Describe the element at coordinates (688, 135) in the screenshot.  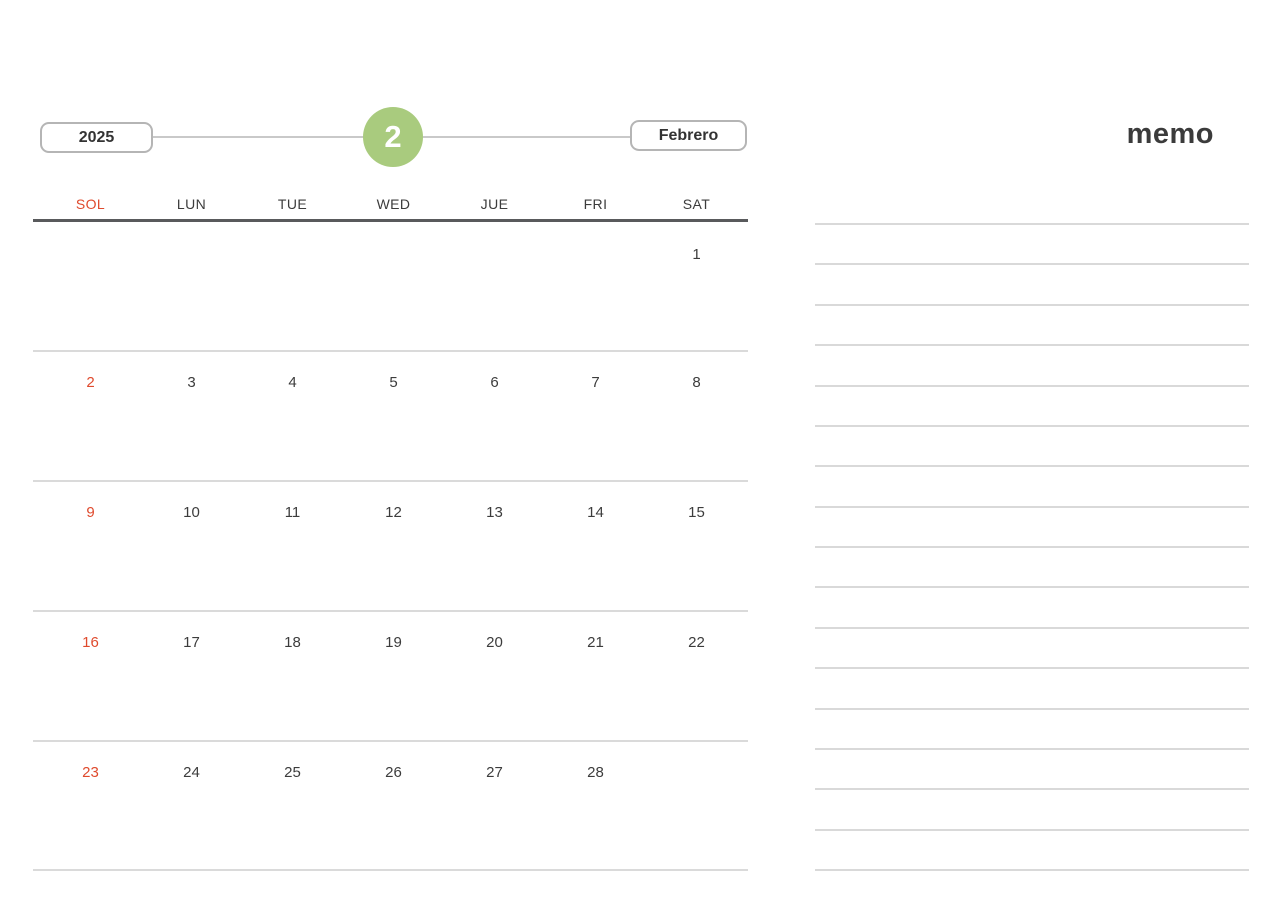
I see `month-button: Febrero` at that location.